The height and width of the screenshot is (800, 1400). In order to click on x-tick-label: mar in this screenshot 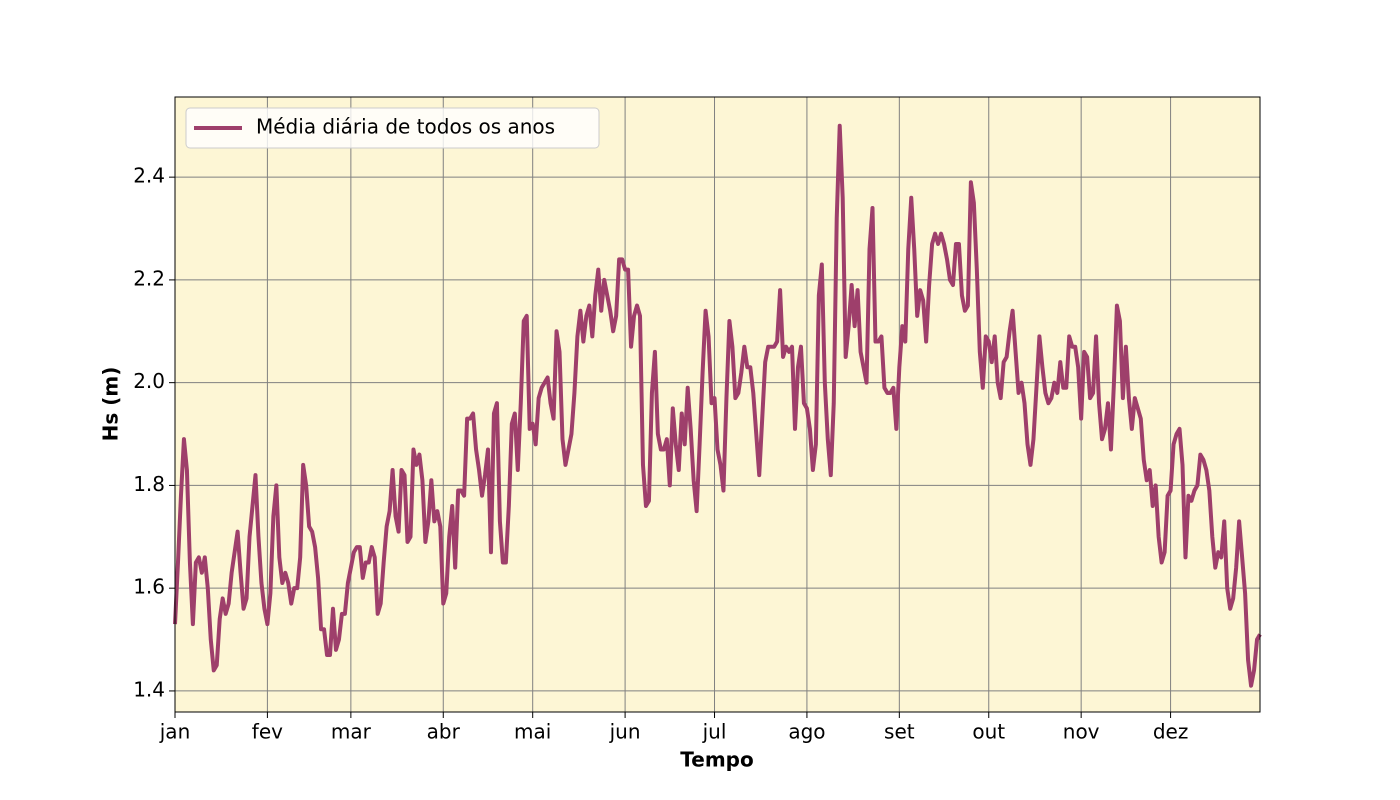, I will do `click(351, 732)`.